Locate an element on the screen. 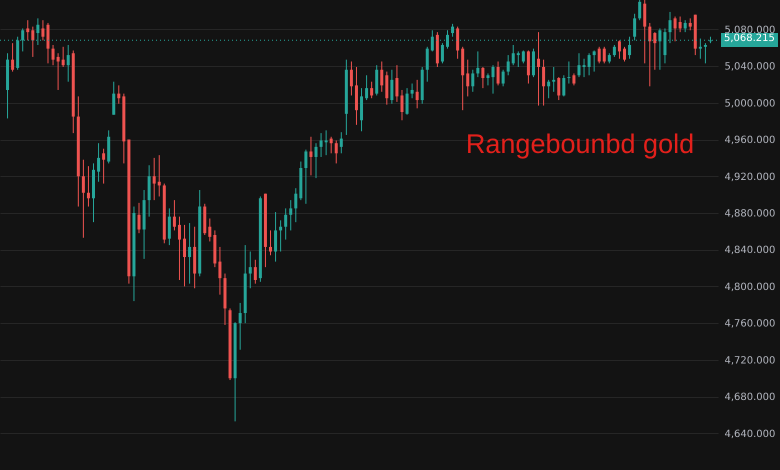 Image resolution: width=780 pixels, height=470 pixels. y-tick-label: 5,000.000 is located at coordinates (750, 104).